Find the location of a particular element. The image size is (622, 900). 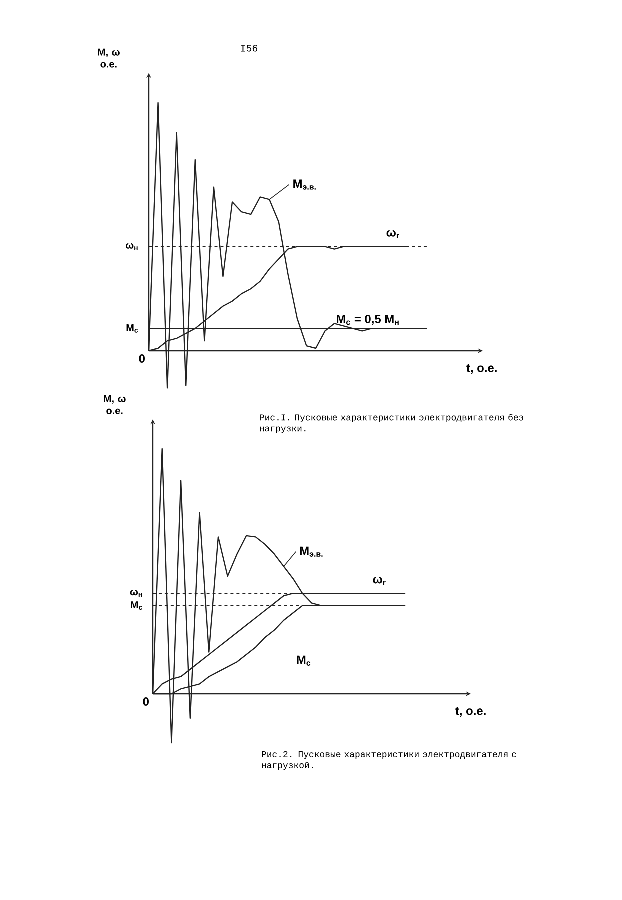

annotation: М$_{с}$ = 0,5 М$_{н}$ is located at coordinates (368, 320).